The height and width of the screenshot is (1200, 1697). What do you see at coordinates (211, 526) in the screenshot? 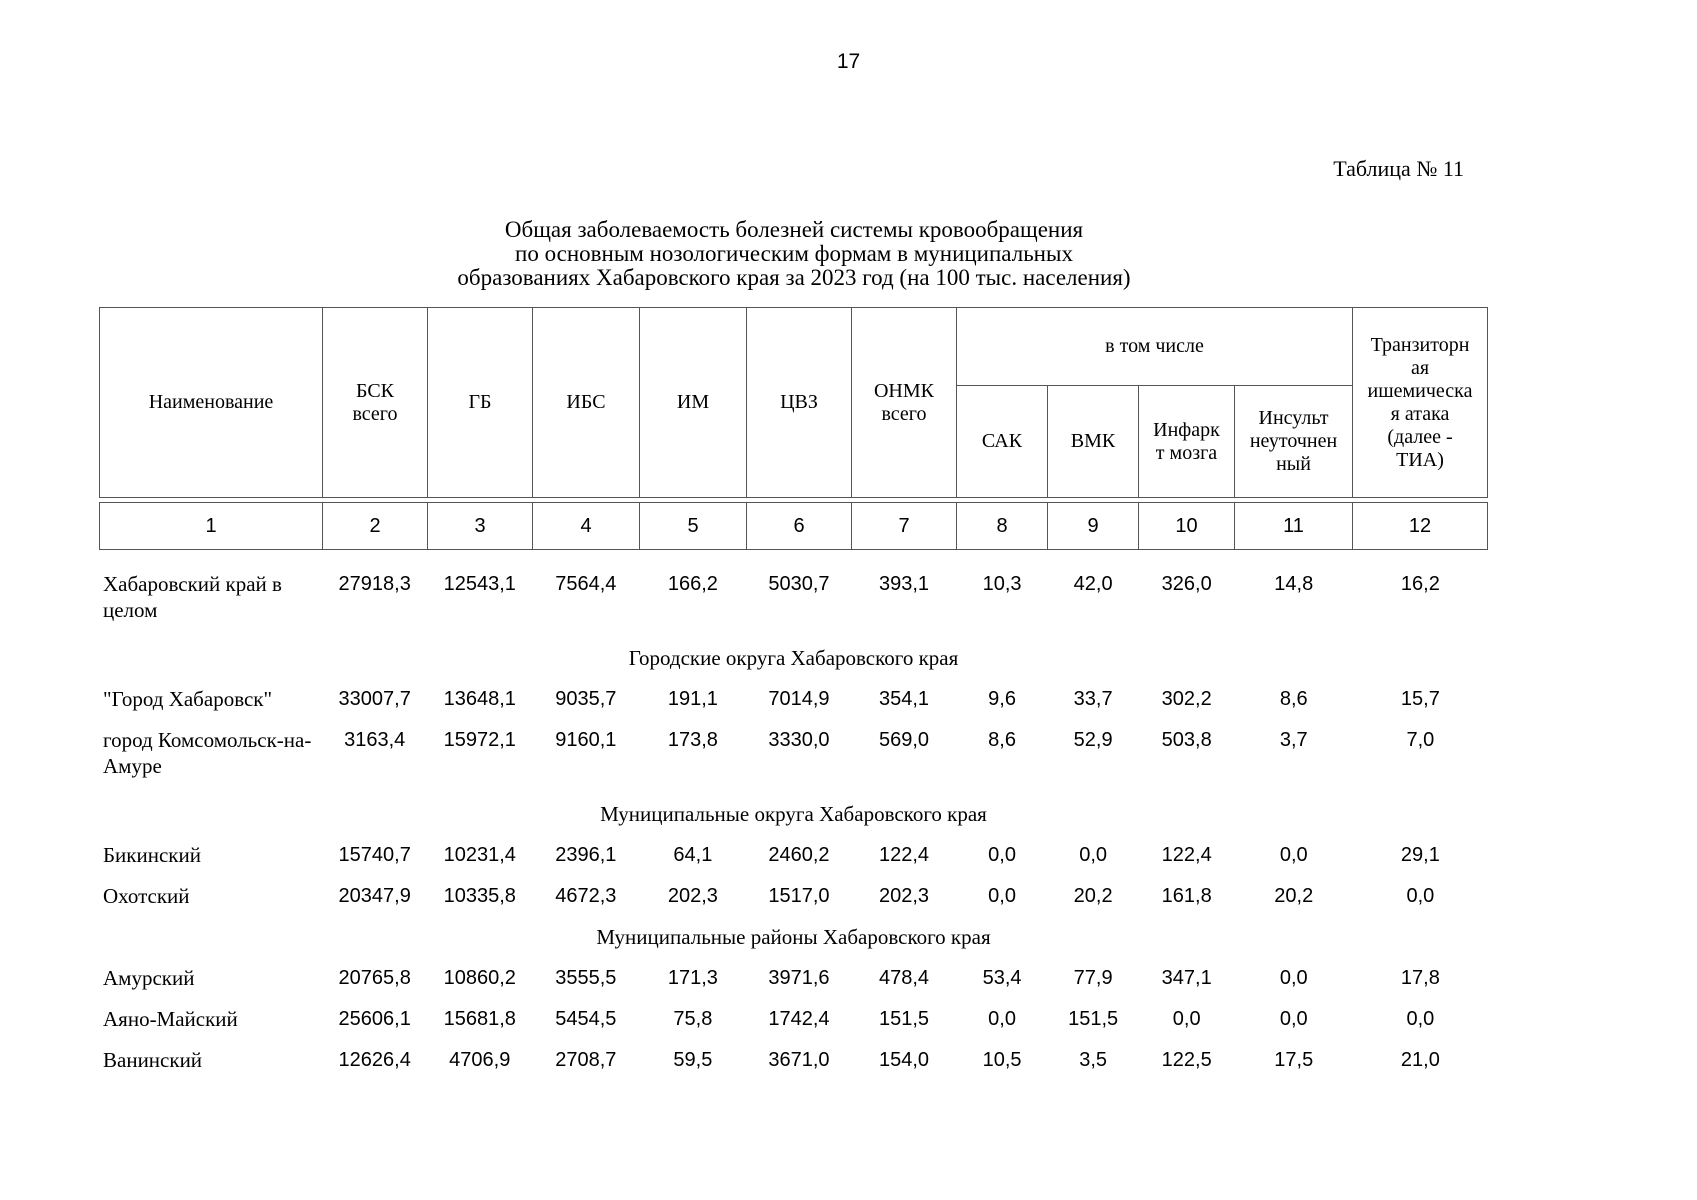
I see `column-number-cell: 1` at bounding box center [211, 526].